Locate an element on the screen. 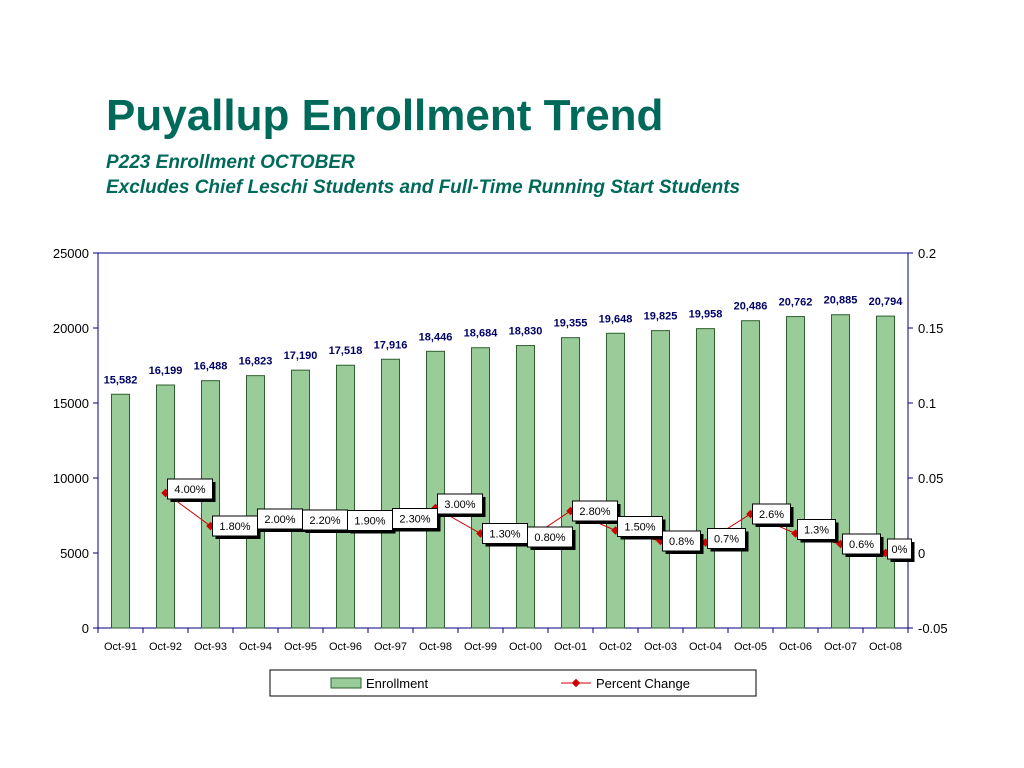 This screenshot has height=768, width=1024. y-right-tick-label: 0.2 is located at coordinates (927, 253).